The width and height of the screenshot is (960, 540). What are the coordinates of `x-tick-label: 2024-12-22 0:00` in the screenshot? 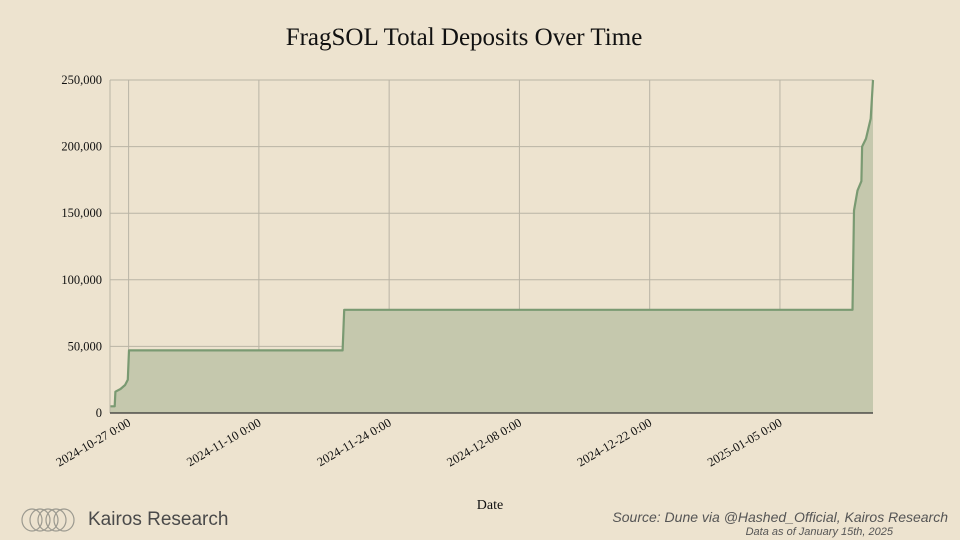 It's located at (614, 442).